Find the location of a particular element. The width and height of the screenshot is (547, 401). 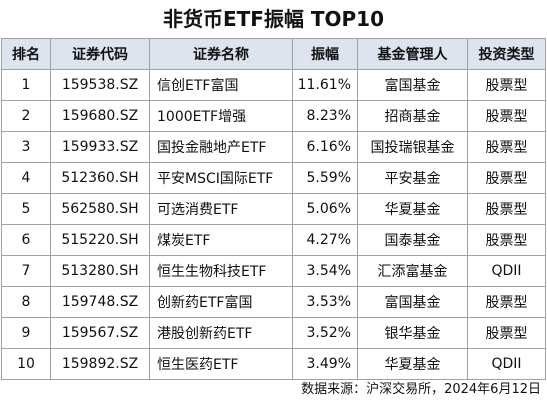

table-cell: 159538.SZ is located at coordinates (100, 85).